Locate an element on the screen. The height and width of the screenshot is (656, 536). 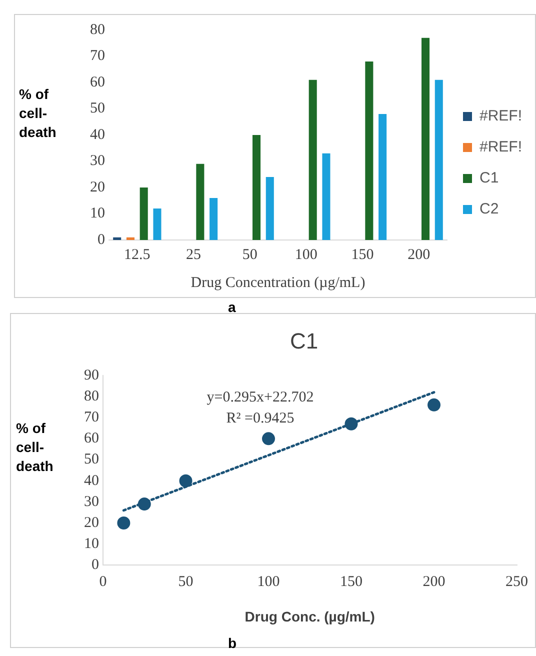
legend-label: C2 is located at coordinates (489, 209).